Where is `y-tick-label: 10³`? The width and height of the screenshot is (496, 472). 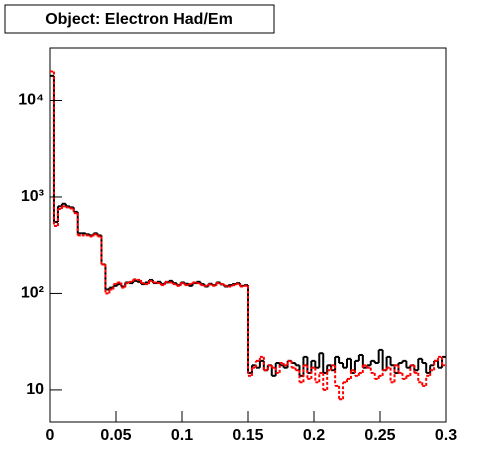 y-tick-label: 10³ is located at coordinates (32, 196).